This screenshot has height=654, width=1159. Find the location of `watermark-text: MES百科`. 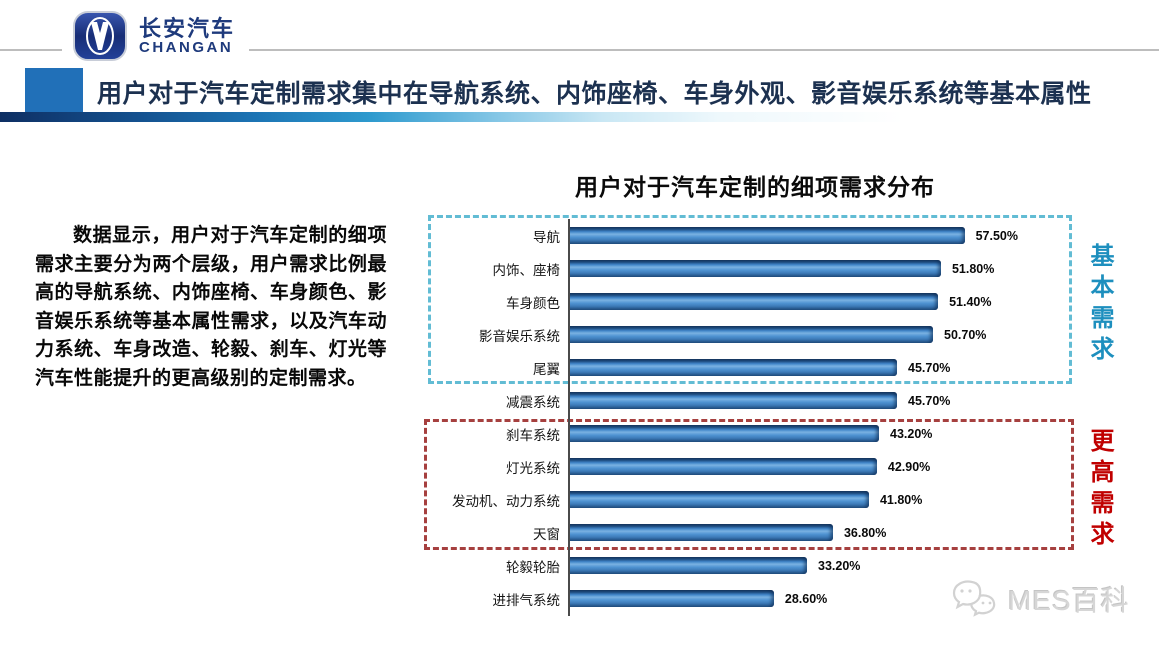

watermark-text: MES百科 is located at coordinates (1069, 600).